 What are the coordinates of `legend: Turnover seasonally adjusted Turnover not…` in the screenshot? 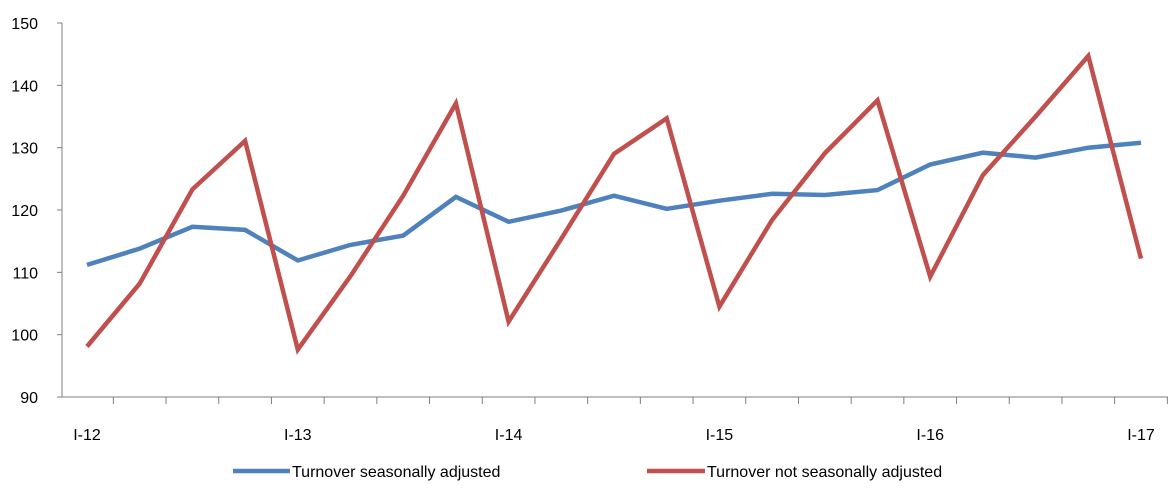 It's located at (587, 472).